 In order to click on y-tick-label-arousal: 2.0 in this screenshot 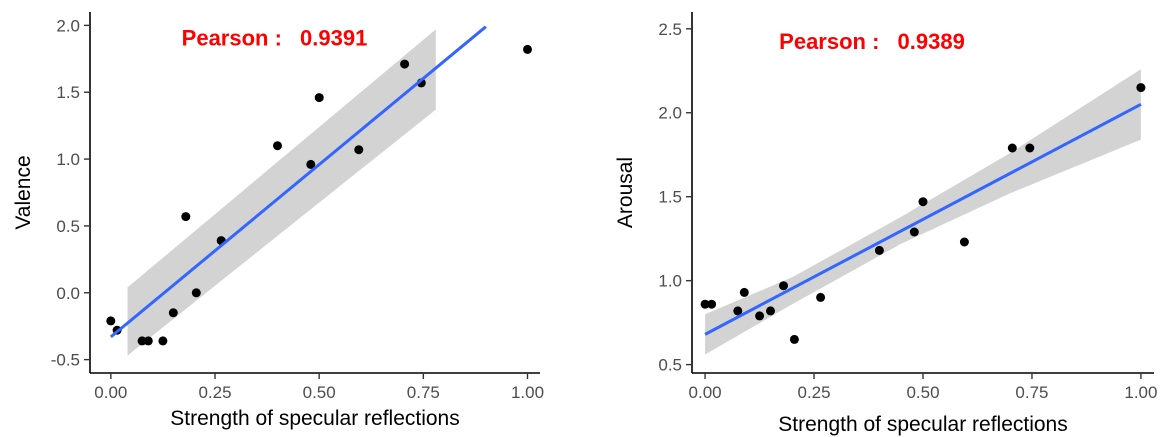, I will do `click(670, 113)`.